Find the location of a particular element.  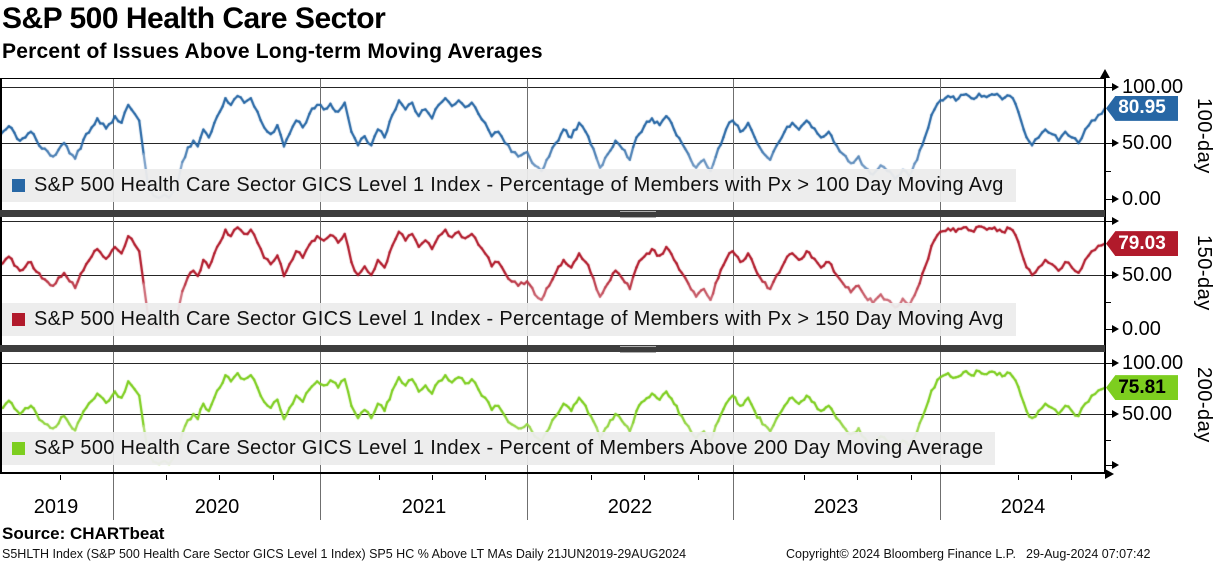

footer-copyright: Copyright© 2024 Bloomberg Finance L.P. is located at coordinates (901, 554).